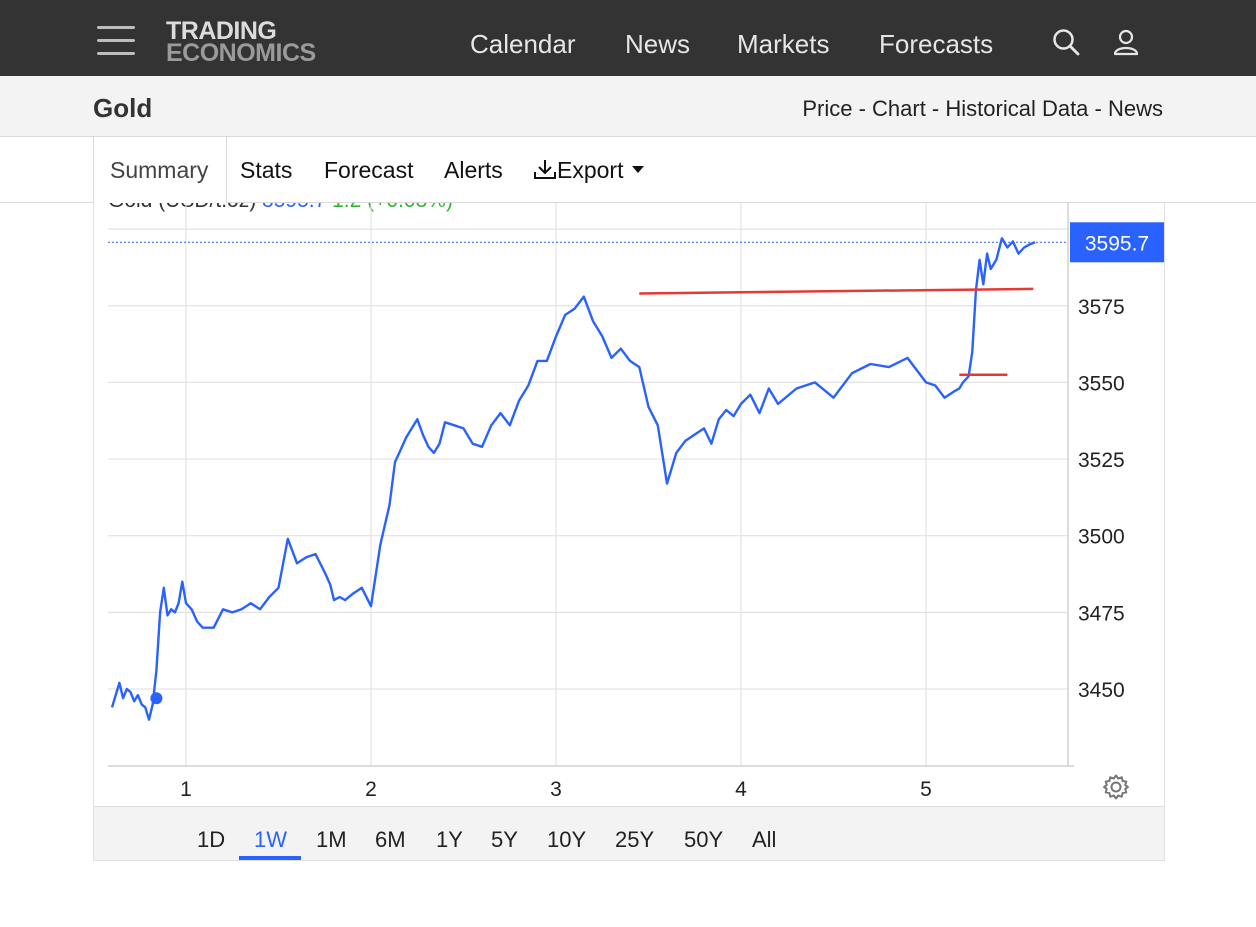 The height and width of the screenshot is (927, 1256). I want to click on range-5y: 5Y, so click(504, 839).